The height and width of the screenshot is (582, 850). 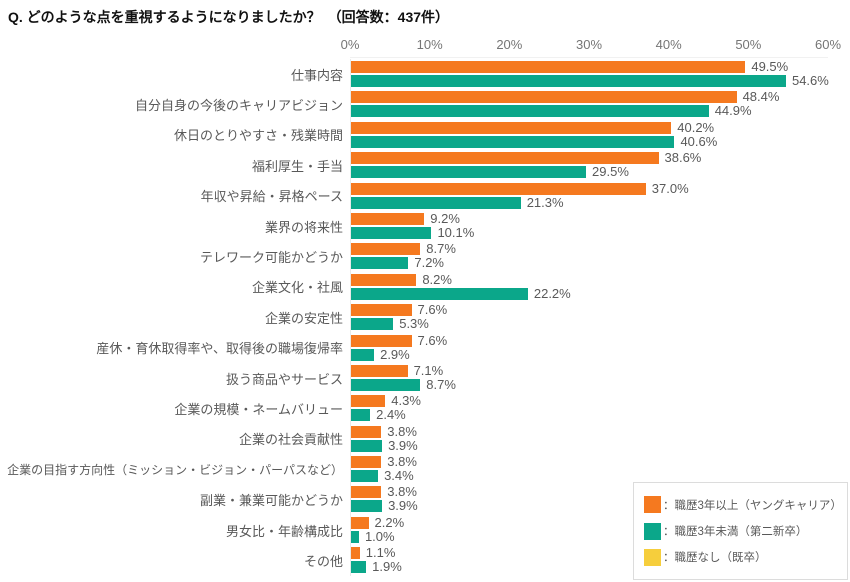 I want to click on value-label-teal: 3.4%, so click(x=399, y=476).